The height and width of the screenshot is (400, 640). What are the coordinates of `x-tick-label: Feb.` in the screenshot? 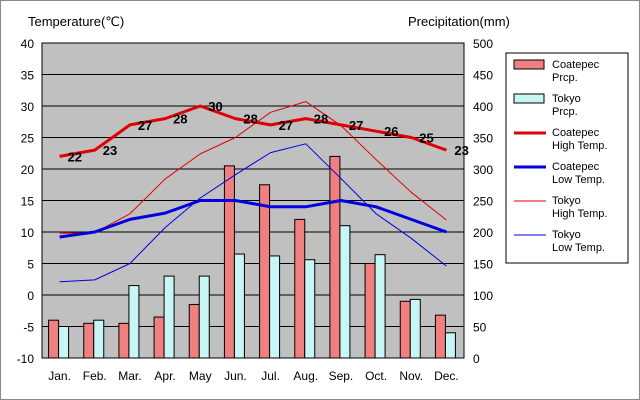 It's located at (95, 376).